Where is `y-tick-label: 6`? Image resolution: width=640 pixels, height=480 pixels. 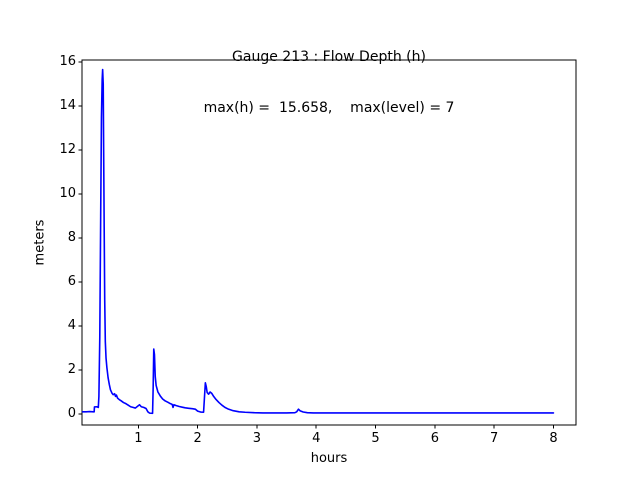 y-tick-label: 6 is located at coordinates (71, 281).